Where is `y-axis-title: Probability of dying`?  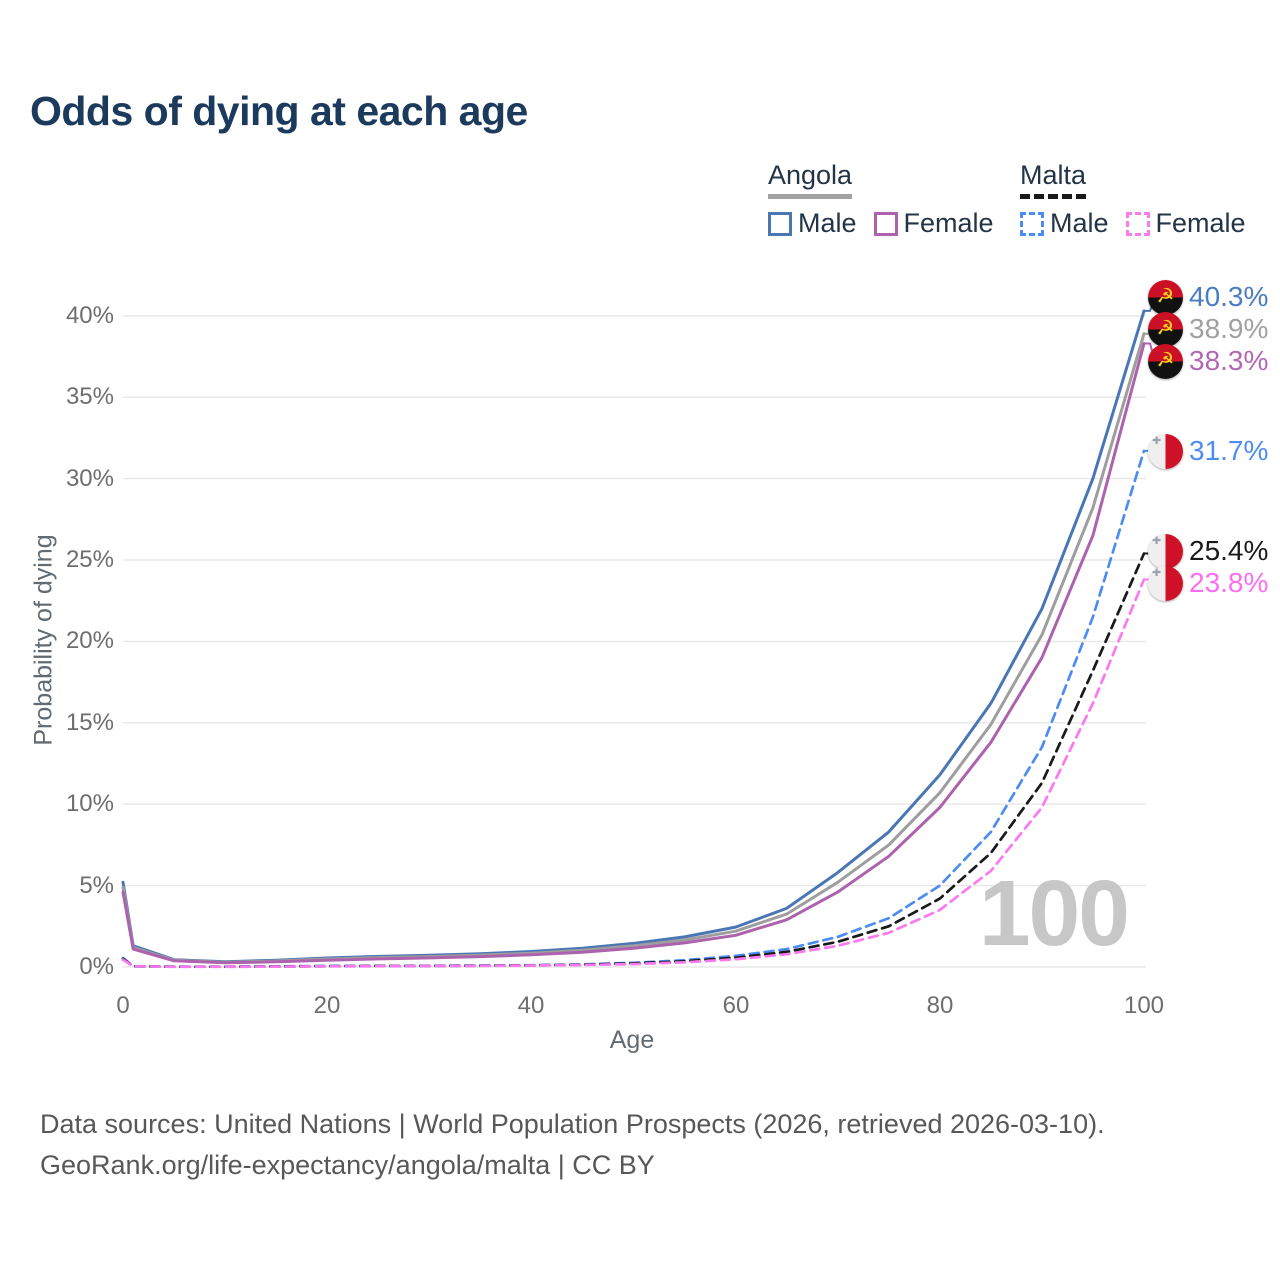
y-axis-title: Probability of dying is located at coordinates (43, 640).